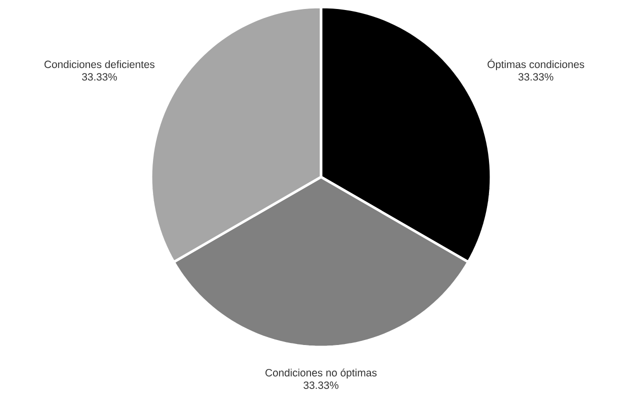 The width and height of the screenshot is (621, 407). Describe the element at coordinates (536, 64) in the screenshot. I see `slice-label: Óptimas condiciones` at that location.